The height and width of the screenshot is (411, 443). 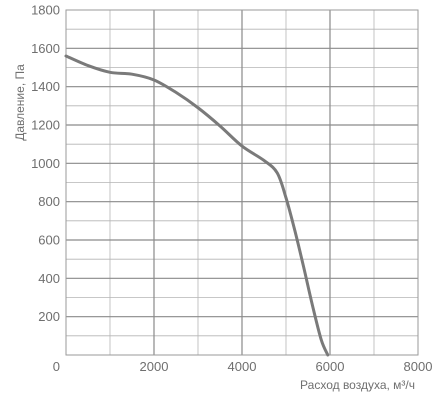 I want to click on x-tick-label: 8000, so click(x=418, y=366).